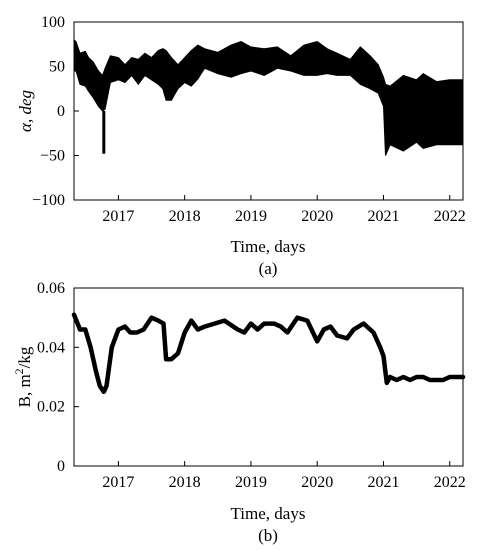  I want to click on panel-a-x-tick-label: 2018, so click(185, 216).